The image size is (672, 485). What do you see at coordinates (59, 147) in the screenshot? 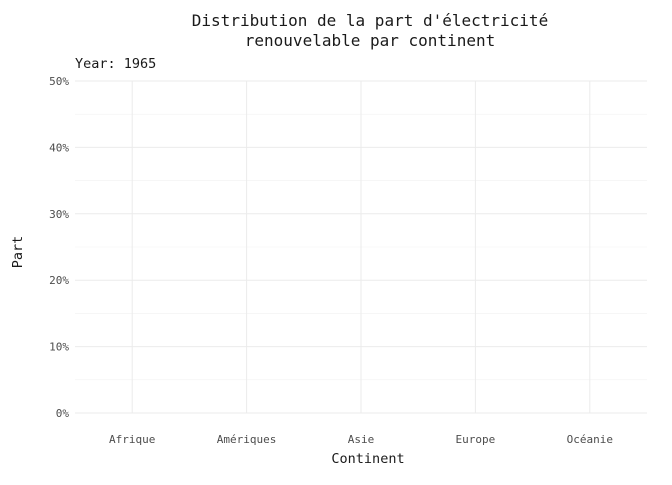
I see `y-tick-label: 40%` at bounding box center [59, 147].